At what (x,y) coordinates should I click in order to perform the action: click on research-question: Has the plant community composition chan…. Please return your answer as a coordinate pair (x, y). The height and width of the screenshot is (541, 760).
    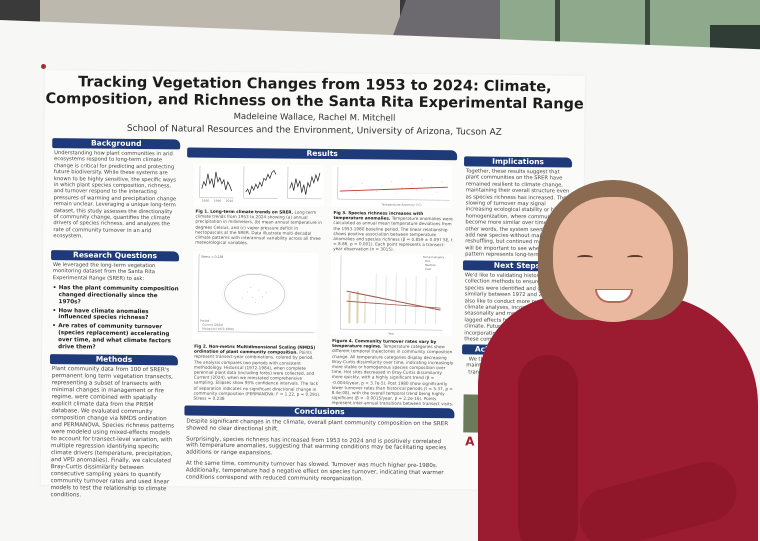
    Looking at the image, I should click on (115, 296).